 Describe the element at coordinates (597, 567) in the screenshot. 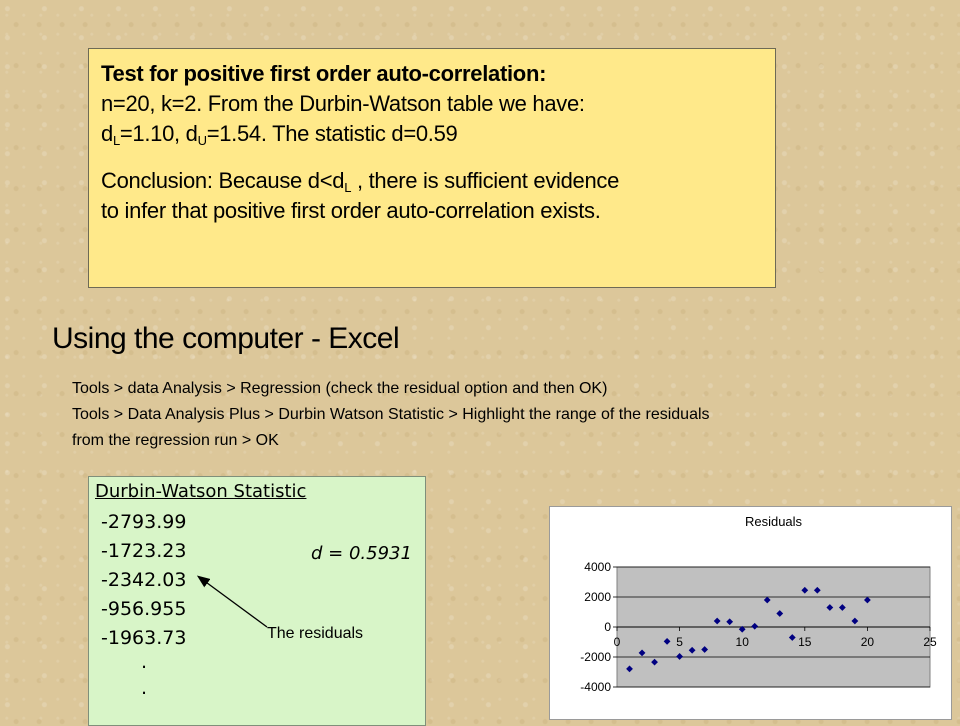

I see `y-tick-label: 4000` at that location.